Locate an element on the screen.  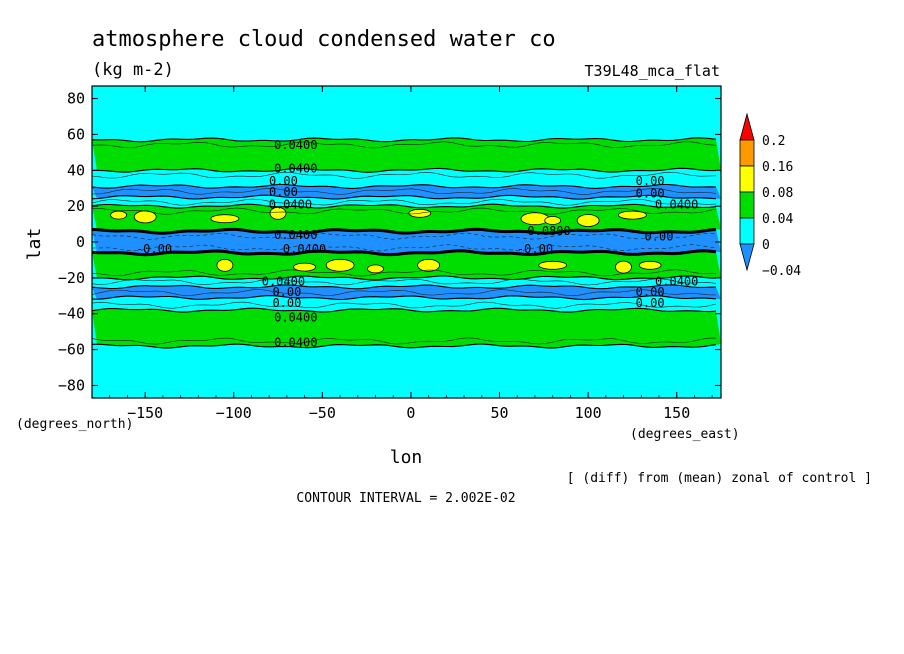
x-tick-label: −100 is located at coordinates (234, 413).